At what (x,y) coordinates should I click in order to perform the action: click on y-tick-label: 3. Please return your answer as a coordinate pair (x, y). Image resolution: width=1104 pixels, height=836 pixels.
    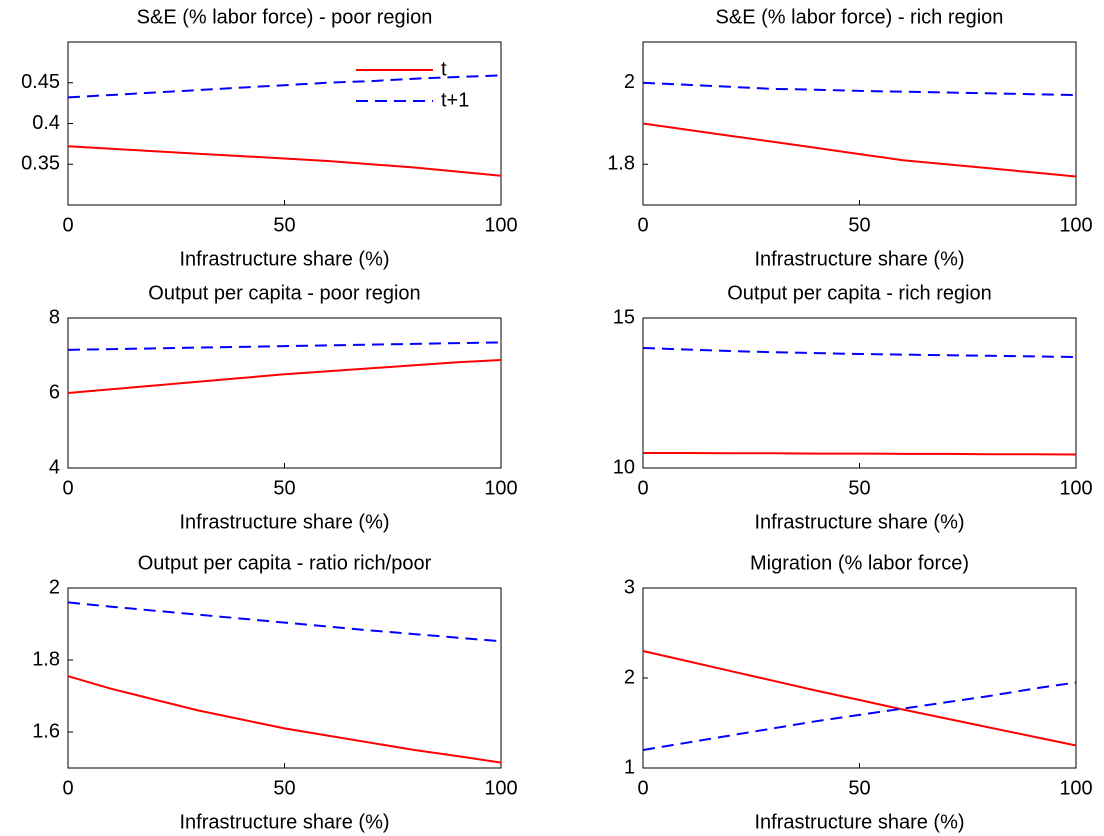
    Looking at the image, I should click on (629, 587).